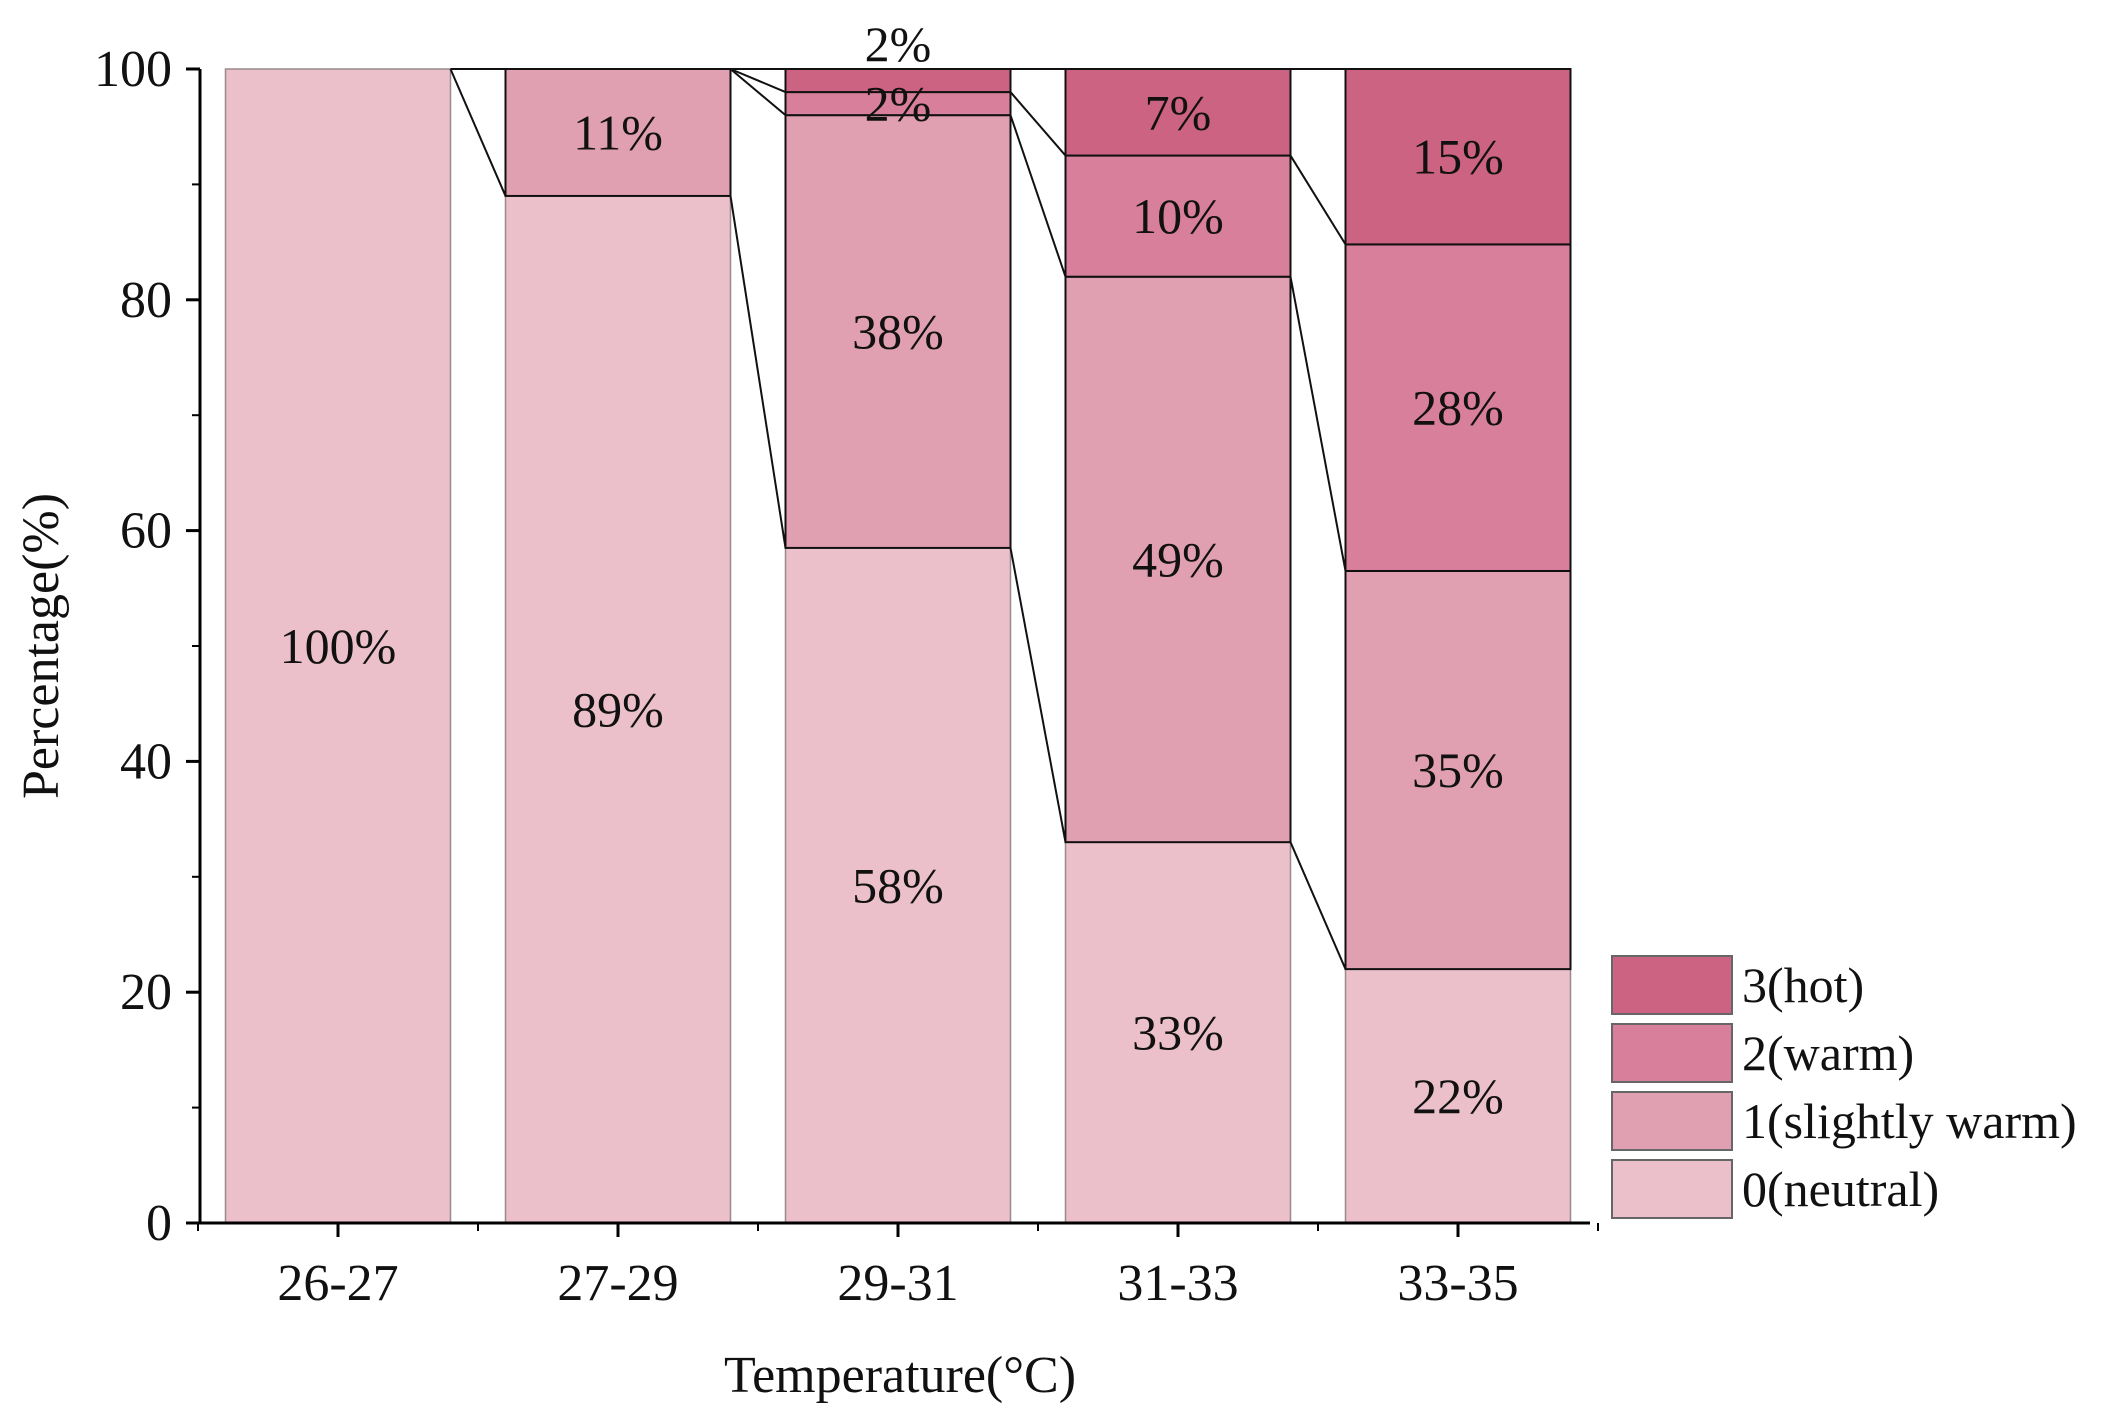 This screenshot has width=2125, height=1417. What do you see at coordinates (897, 1283) in the screenshot?
I see `x-tick-label: 29-31` at bounding box center [897, 1283].